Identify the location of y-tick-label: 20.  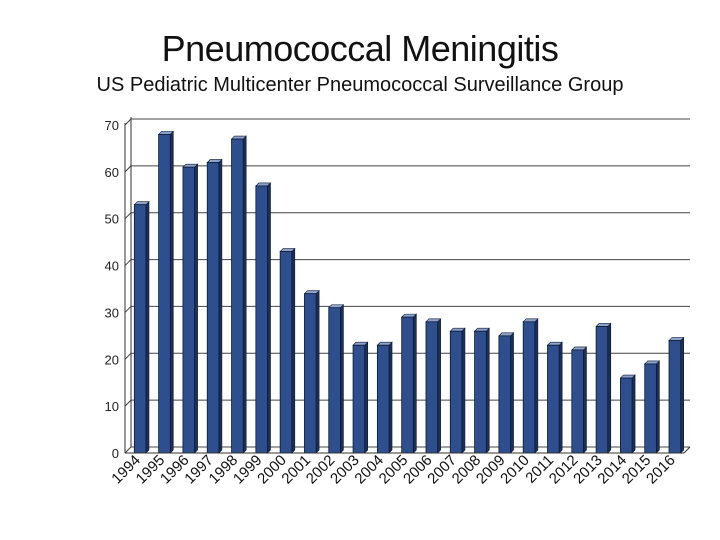
(112, 359).